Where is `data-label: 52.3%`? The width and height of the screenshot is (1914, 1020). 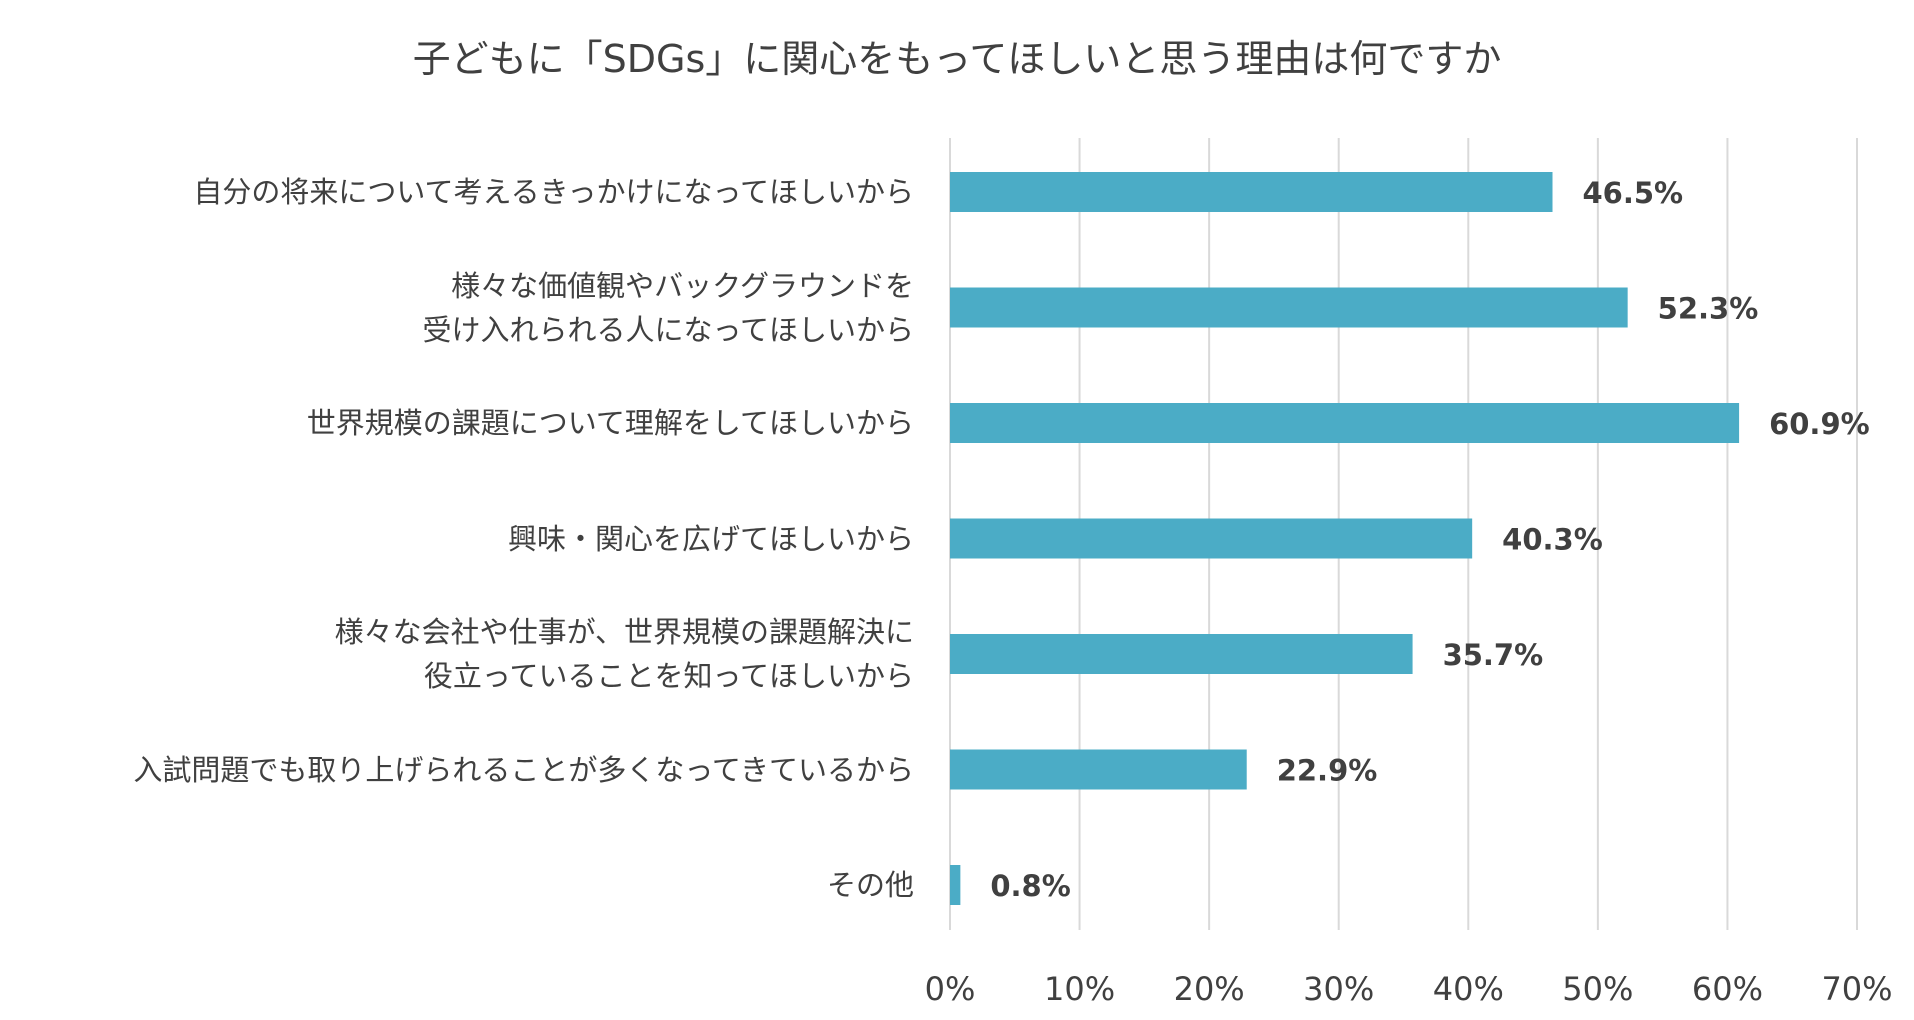
data-label: 52.3% is located at coordinates (1708, 309).